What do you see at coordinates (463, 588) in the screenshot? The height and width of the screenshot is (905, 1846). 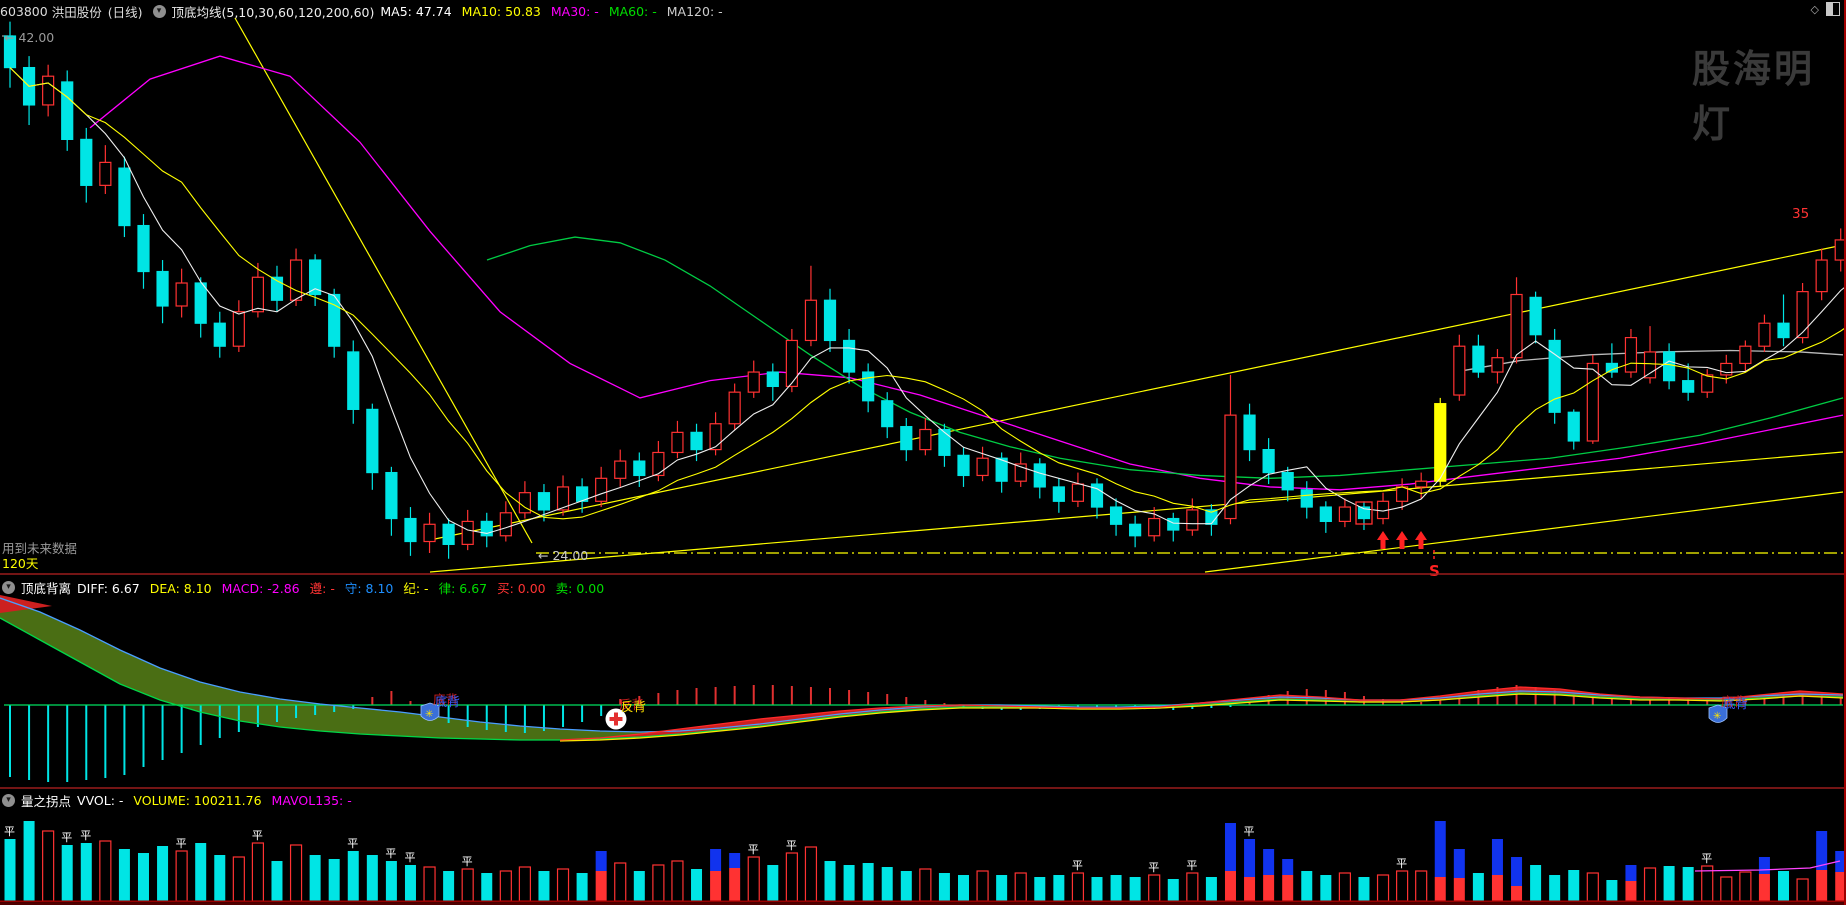 I see `indicator-value: 律: 6.67` at bounding box center [463, 588].